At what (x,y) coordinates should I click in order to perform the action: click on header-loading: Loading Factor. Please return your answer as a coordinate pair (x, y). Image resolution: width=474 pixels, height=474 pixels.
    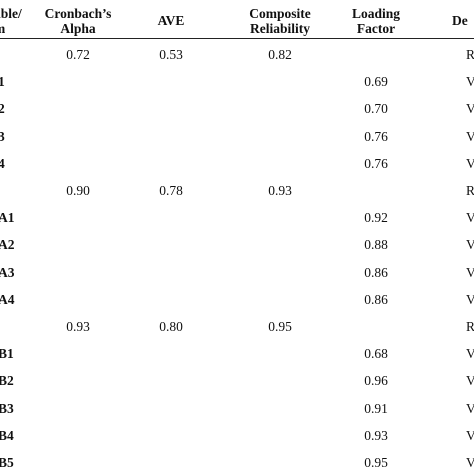
    Looking at the image, I should click on (376, 21).